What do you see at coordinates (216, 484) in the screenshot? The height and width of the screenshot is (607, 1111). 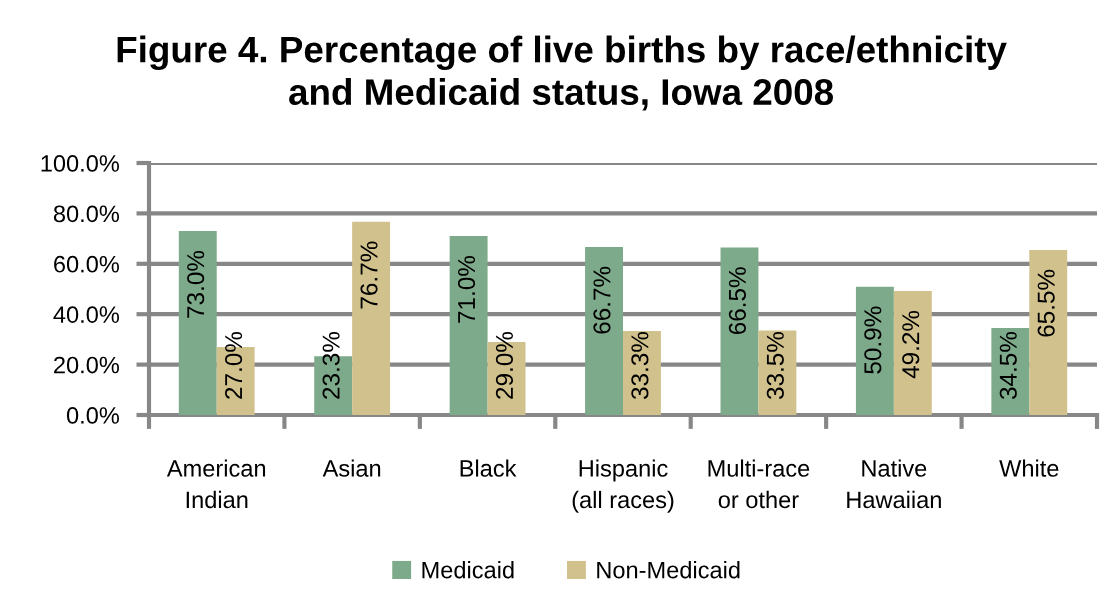 I see `x-tick-label: American Indian` at bounding box center [216, 484].